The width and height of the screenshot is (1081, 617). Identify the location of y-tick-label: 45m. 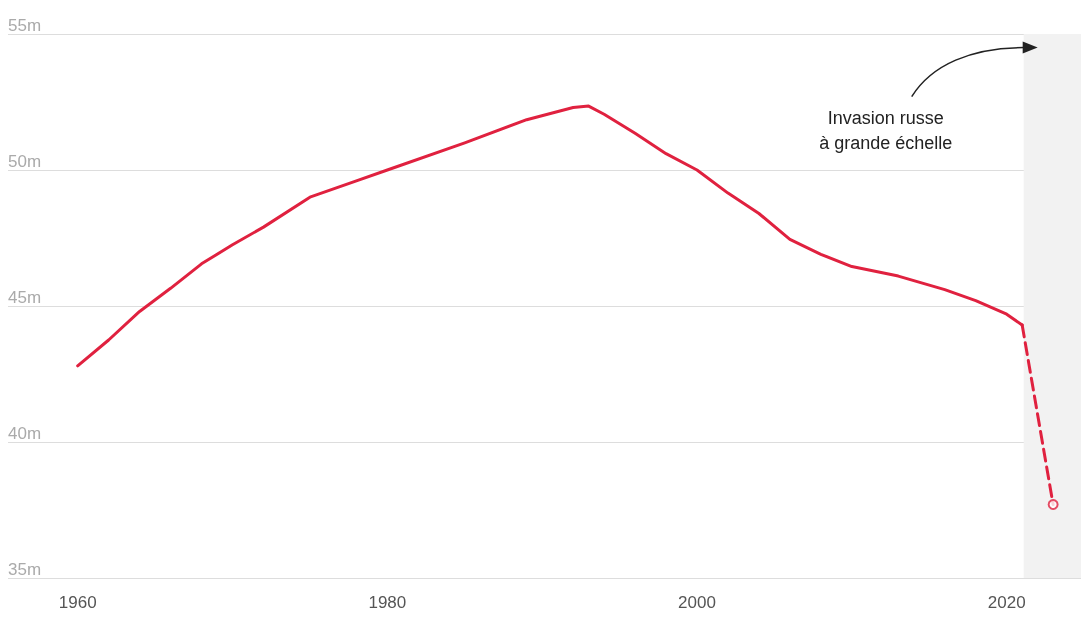
(25, 297).